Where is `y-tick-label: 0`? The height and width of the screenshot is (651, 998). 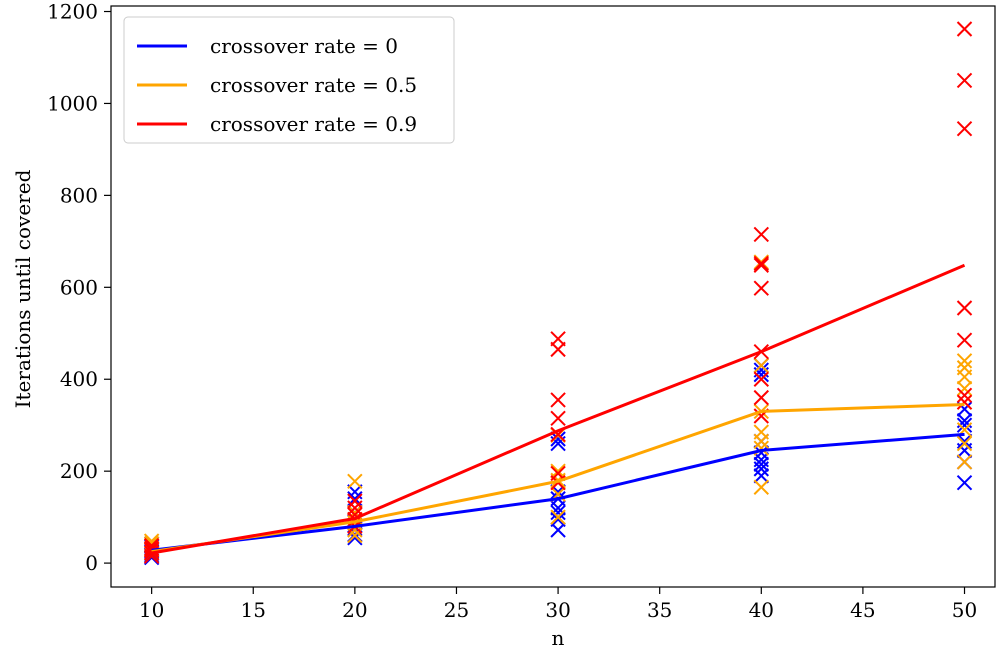
y-tick-label: 0 is located at coordinates (91, 563).